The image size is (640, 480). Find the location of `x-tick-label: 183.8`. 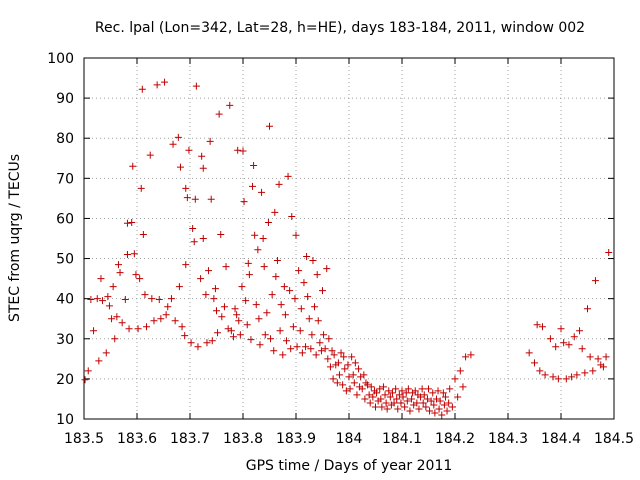

x-tick-label: 183.8 is located at coordinates (243, 439).